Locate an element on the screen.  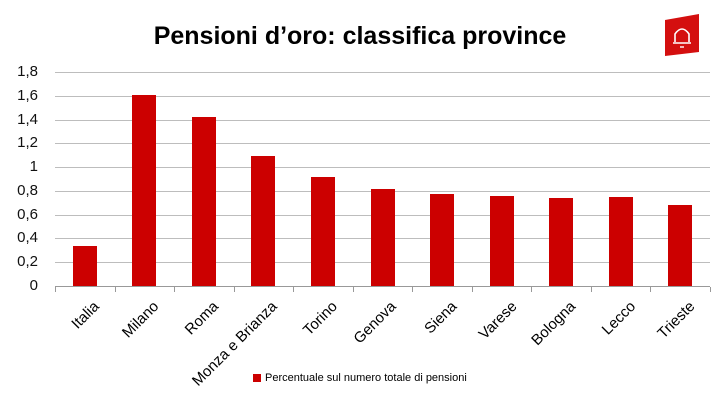
chart-title: Pensioni d’oro: classifica province is located at coordinates (360, 36).